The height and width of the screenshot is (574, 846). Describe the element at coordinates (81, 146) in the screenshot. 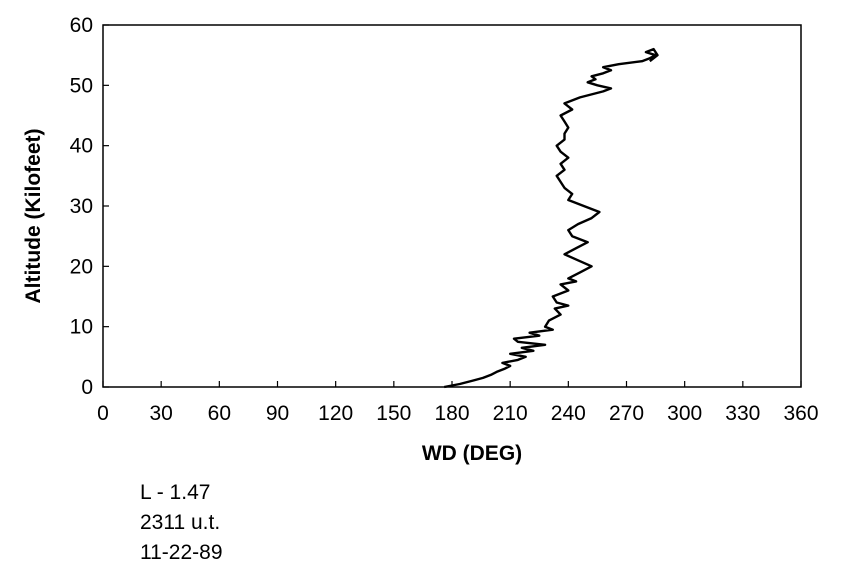

I see `y-tick-label: 40` at that location.